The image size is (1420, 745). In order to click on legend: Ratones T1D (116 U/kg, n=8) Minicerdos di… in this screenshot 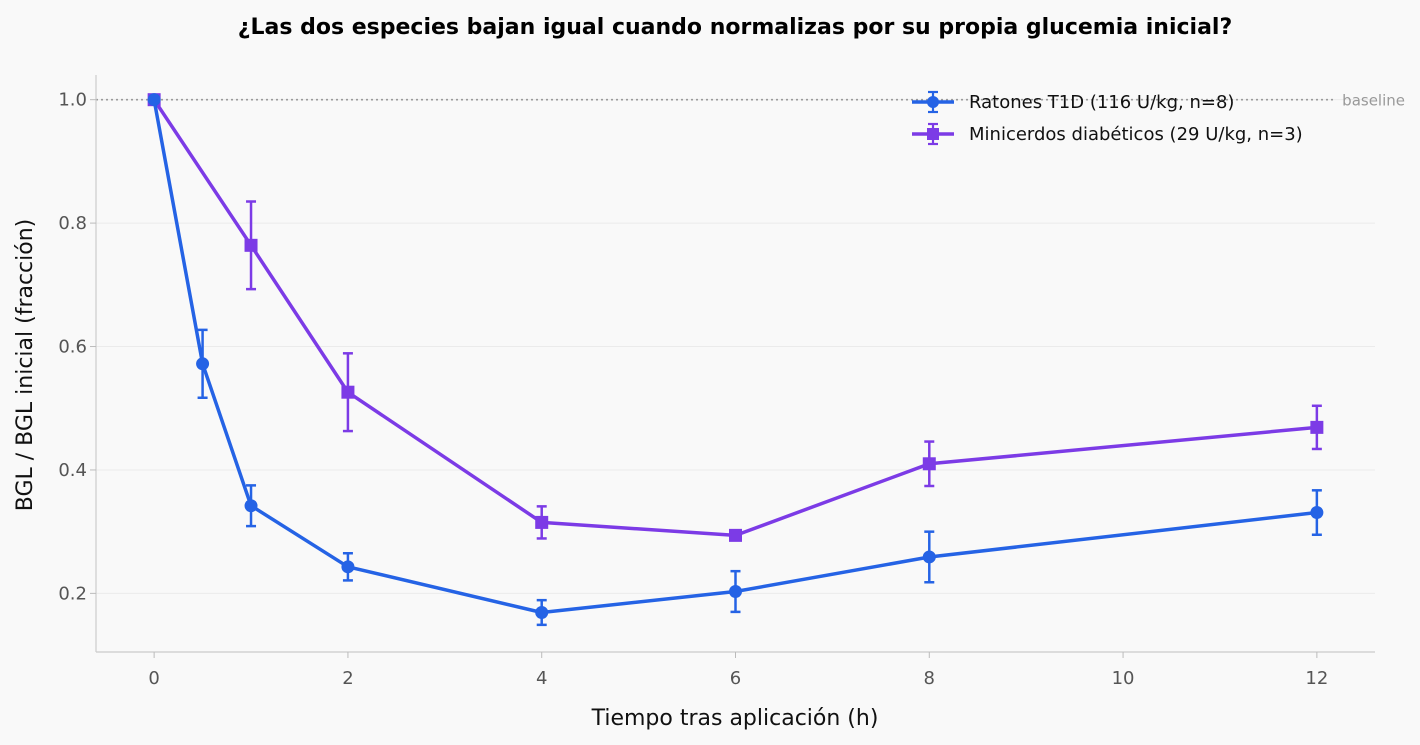, I will do `click(1107, 118)`.